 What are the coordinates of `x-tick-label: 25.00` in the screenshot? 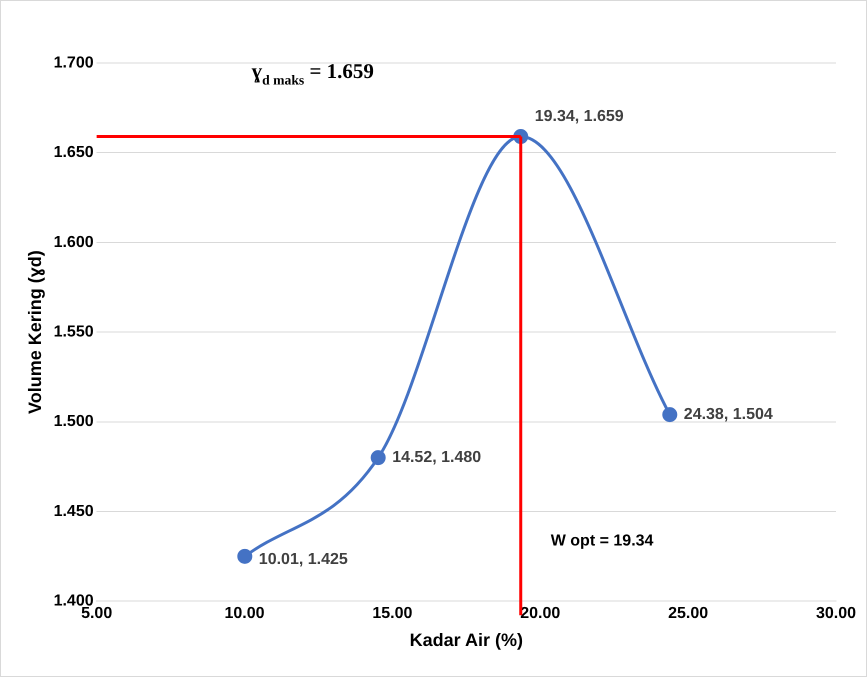 It's located at (688, 613).